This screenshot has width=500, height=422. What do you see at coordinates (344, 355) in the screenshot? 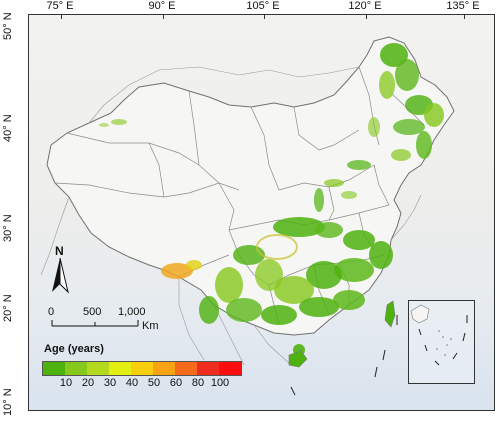
I see `south-china-sea-lines` at bounding box center [344, 355].